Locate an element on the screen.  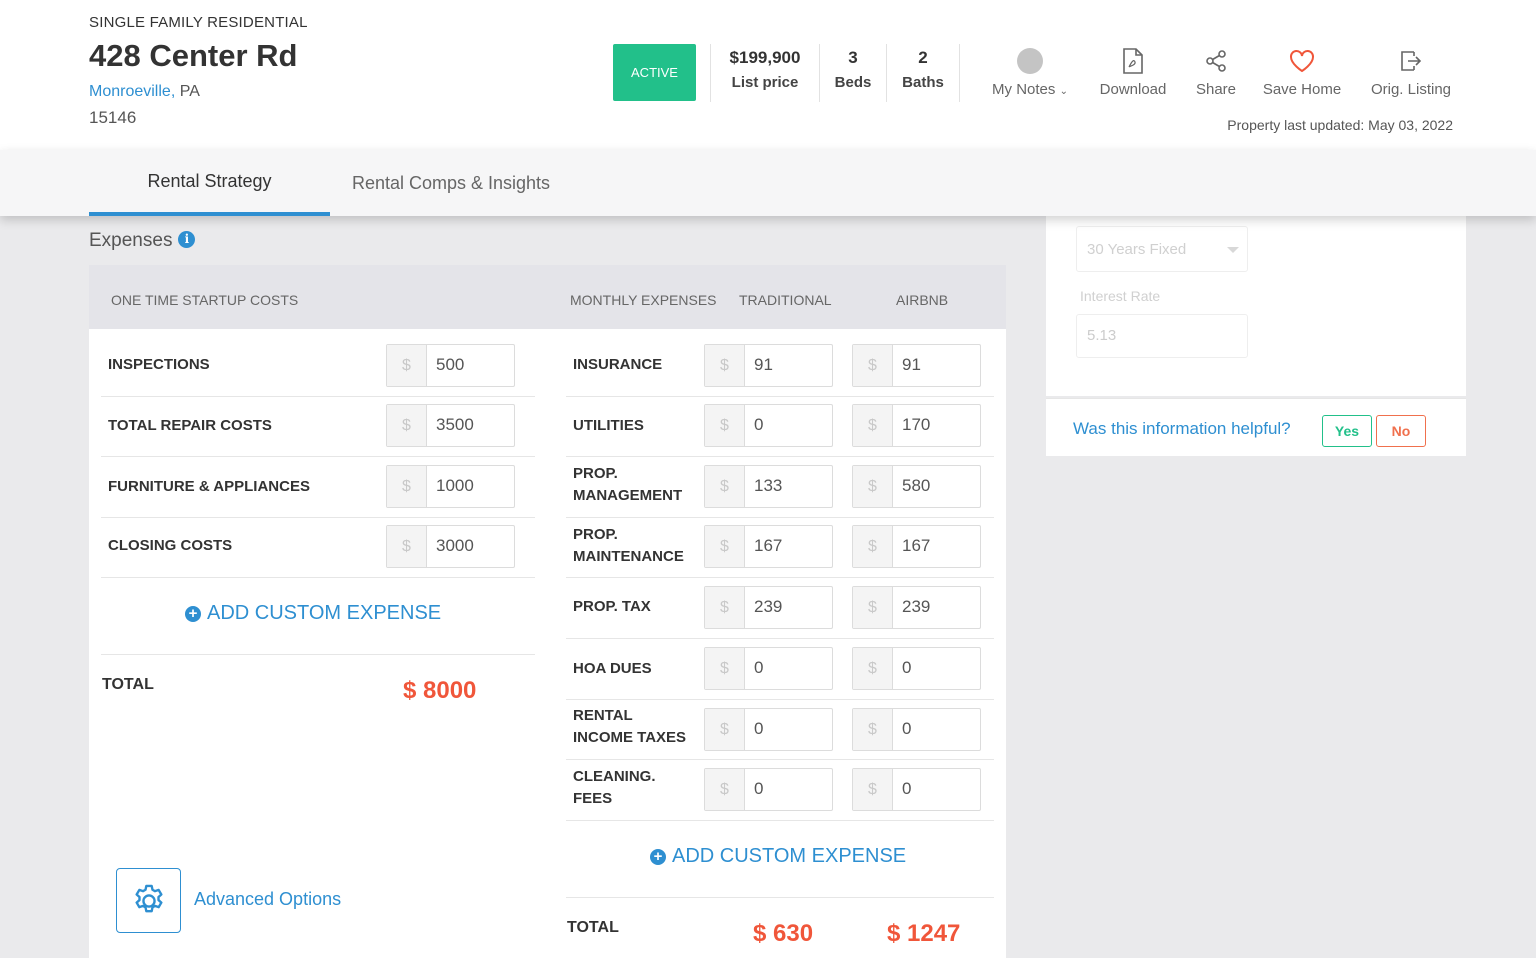
city-state: Monroeville, PA is located at coordinates (144, 92).